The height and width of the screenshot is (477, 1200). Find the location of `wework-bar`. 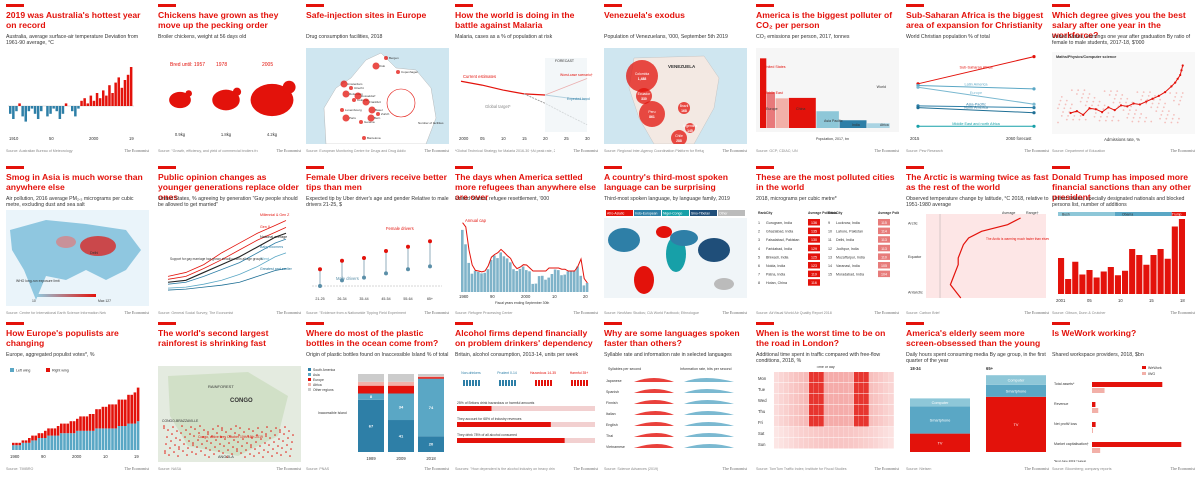

wework-bar is located at coordinates (1137, 444).